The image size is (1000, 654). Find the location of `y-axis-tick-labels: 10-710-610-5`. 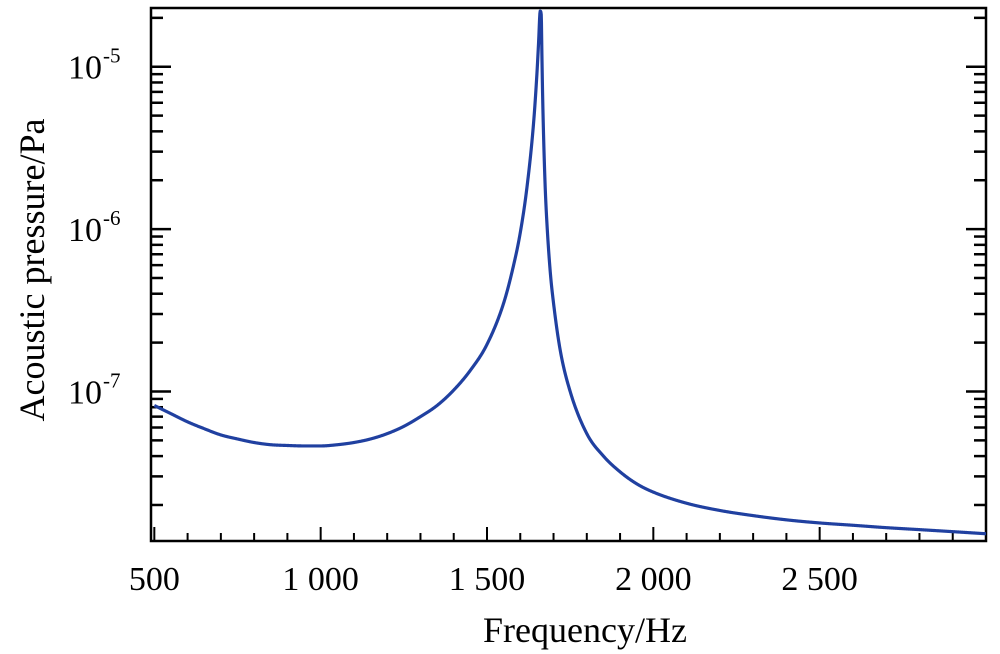

y-axis-tick-labels: 10-710-610-5 is located at coordinates (94, 228).